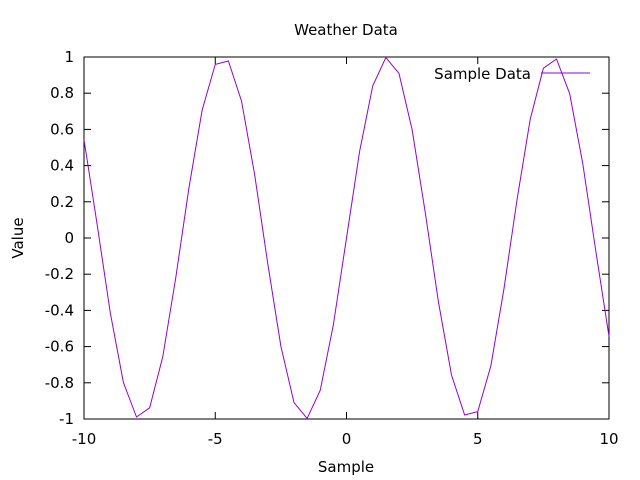 Image resolution: width=640 pixels, height=480 pixels. I want to click on y-tick-label: 0, so click(69, 238).